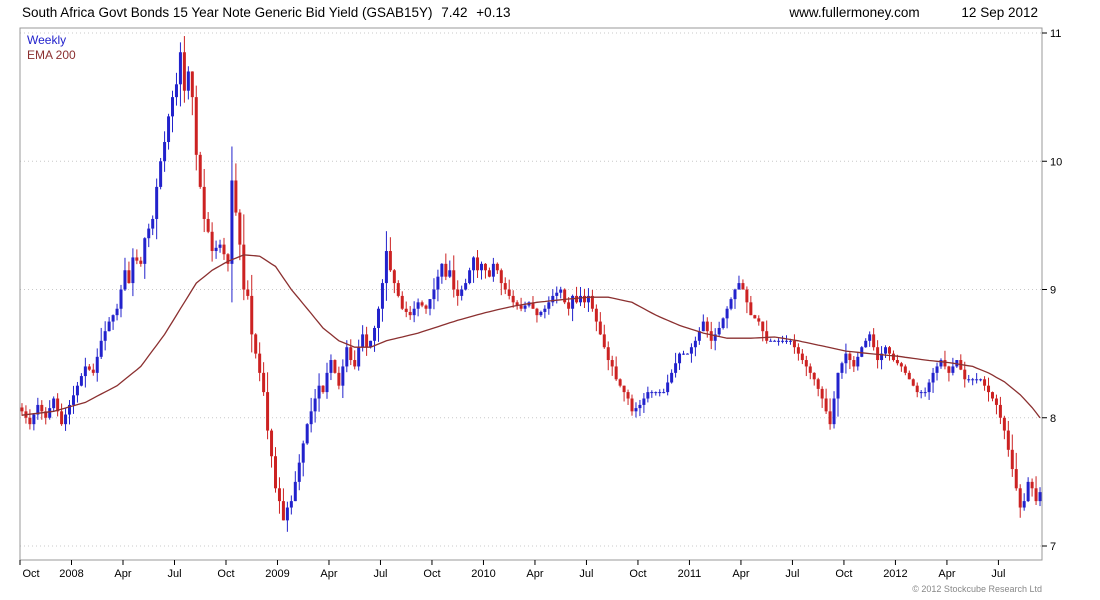 The width and height of the screenshot is (1100, 600). Describe the element at coordinates (977, 589) in the screenshot. I see `copyright-label: © 2012 Stockcube Research Ltd` at that location.